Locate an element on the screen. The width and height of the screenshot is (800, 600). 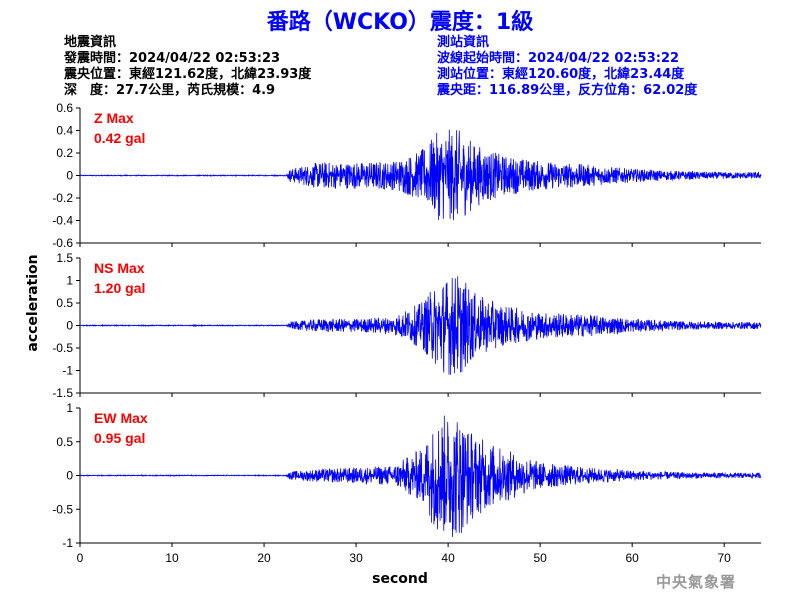
ew-max-title: EW Max is located at coordinates (121, 418).